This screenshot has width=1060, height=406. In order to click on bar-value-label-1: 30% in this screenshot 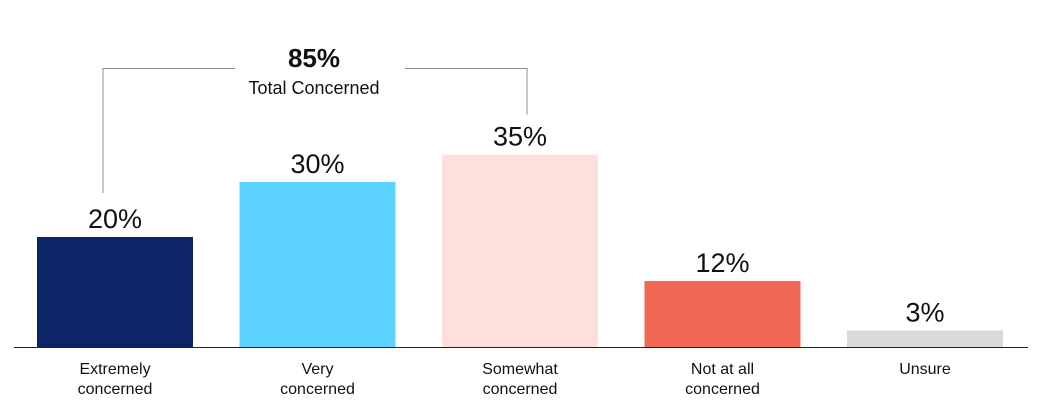, I will do `click(317, 164)`.